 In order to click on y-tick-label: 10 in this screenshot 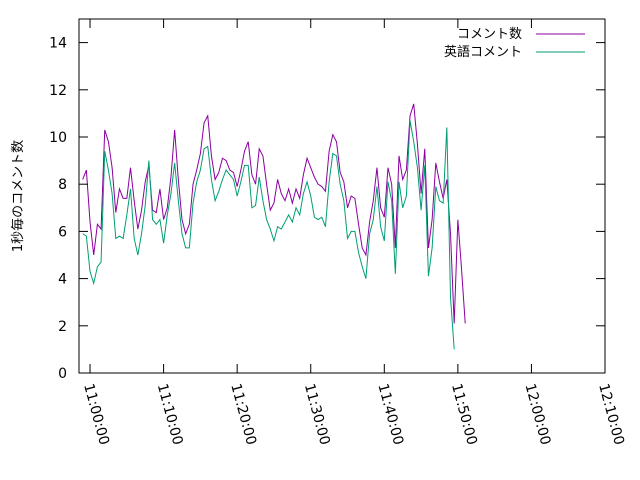, I will do `click(58, 138)`.